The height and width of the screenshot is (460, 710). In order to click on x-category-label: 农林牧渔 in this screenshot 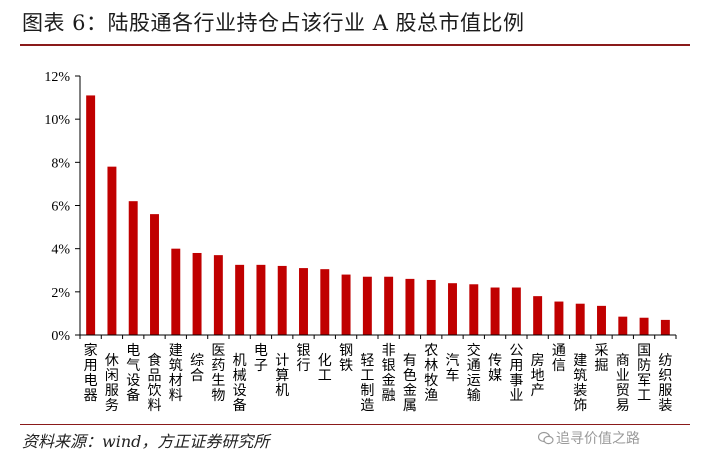, I will do `click(431, 373)`.